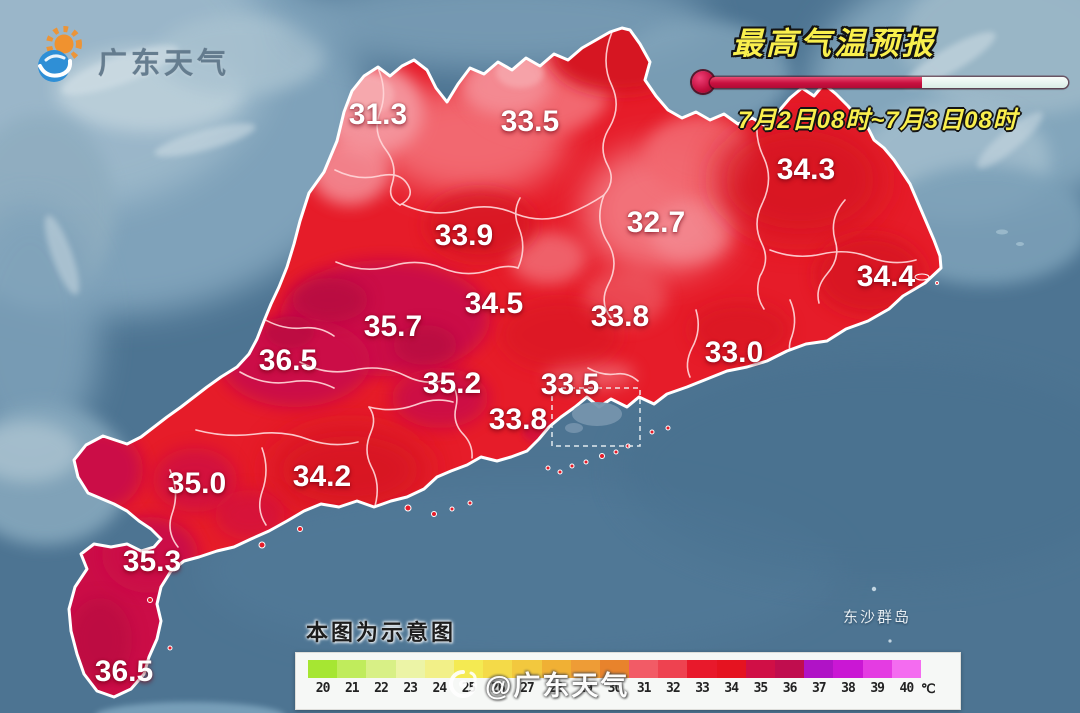 Image resolution: width=1080 pixels, height=713 pixels. I want to click on legend-stop: 40, so click(906, 678).